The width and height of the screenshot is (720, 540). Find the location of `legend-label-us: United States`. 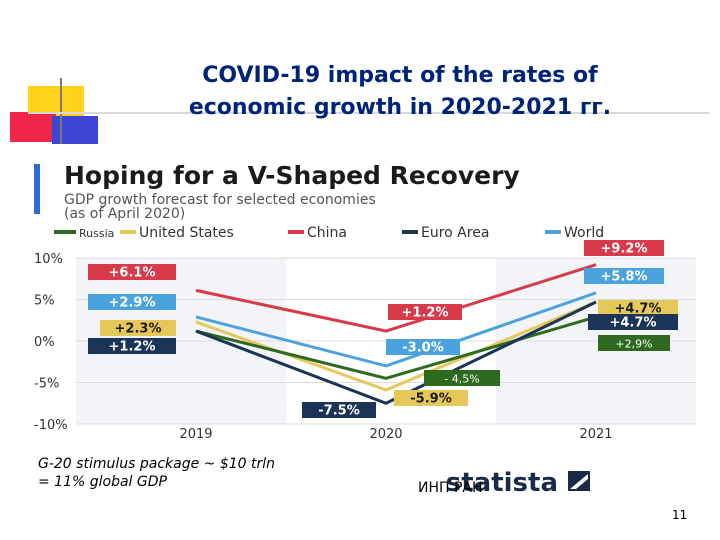

legend-label-us: United States is located at coordinates (186, 233).